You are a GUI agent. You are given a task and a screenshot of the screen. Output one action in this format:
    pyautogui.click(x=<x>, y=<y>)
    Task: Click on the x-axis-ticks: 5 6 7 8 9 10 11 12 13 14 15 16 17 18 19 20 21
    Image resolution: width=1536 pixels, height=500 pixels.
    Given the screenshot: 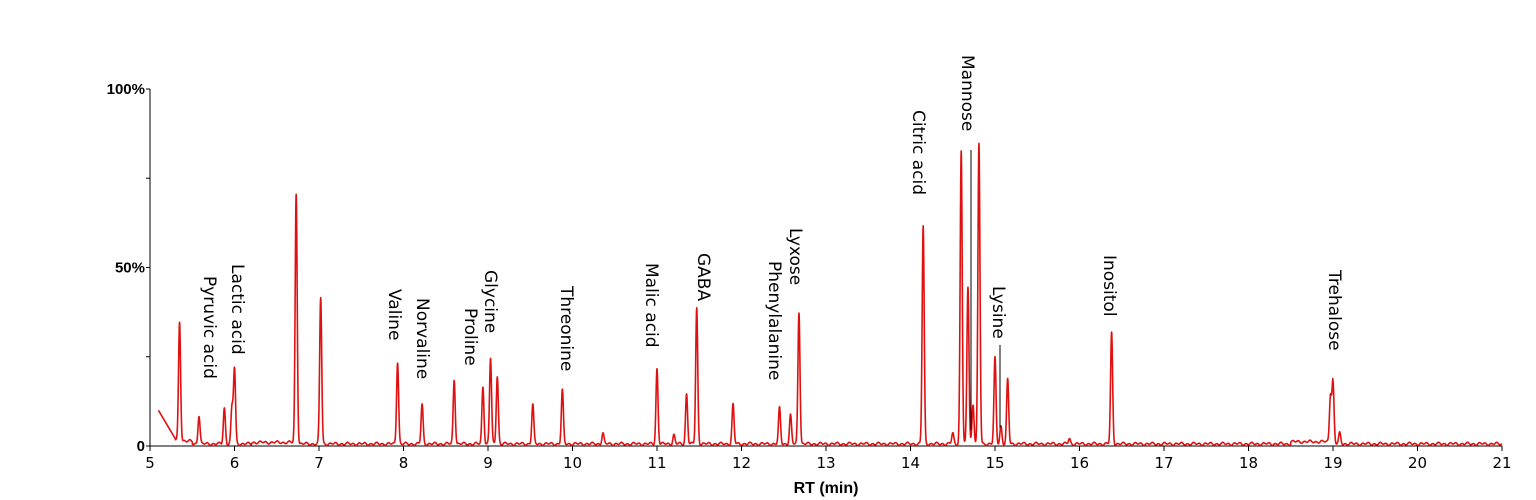 What is the action you would take?
    pyautogui.click(x=828, y=459)
    